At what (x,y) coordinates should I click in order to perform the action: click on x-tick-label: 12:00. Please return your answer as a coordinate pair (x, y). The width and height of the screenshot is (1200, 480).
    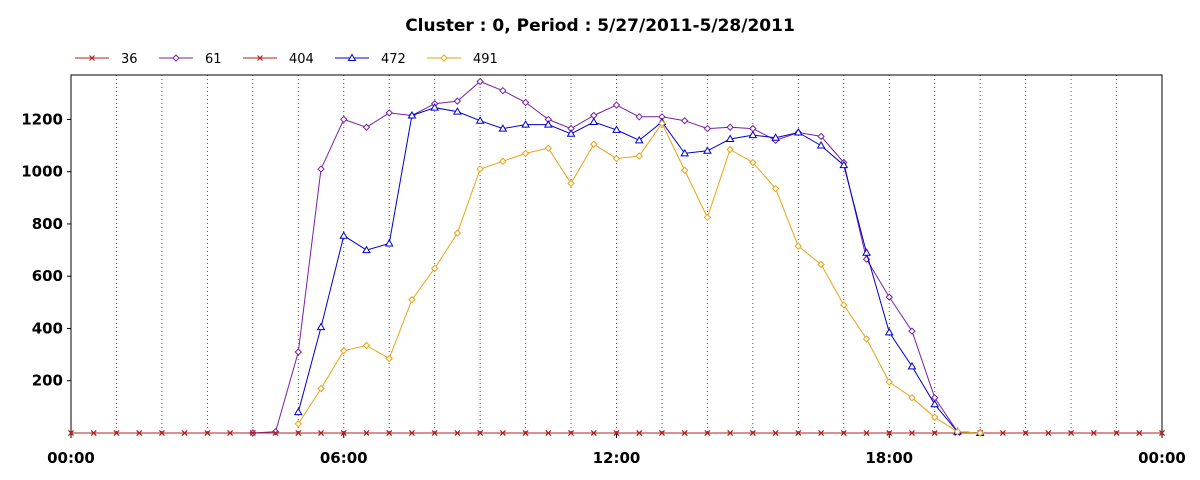
    Looking at the image, I should click on (617, 458).